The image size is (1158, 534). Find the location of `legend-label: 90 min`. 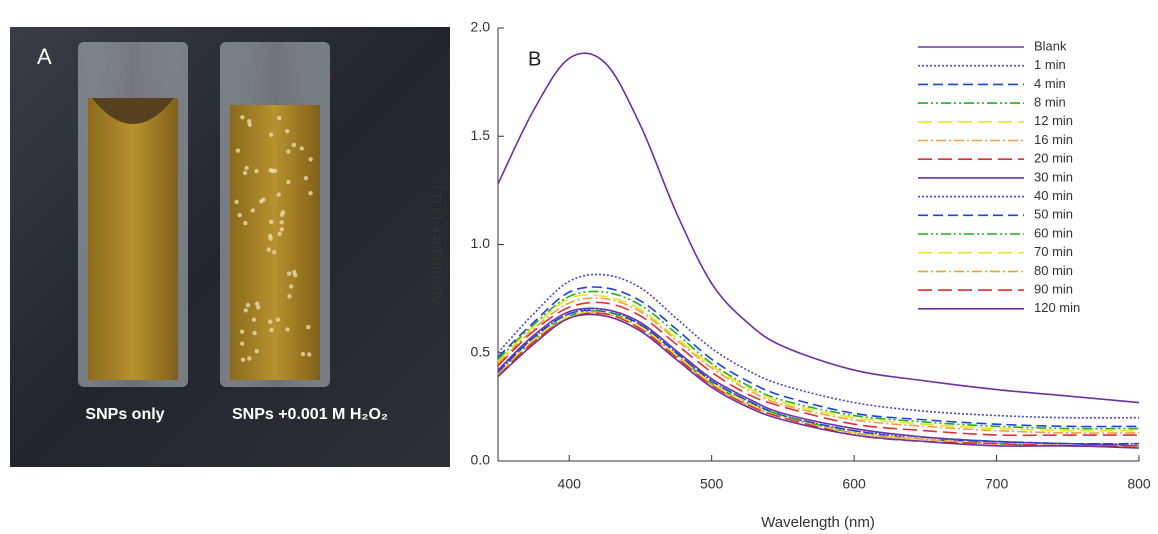

legend-label: 90 min is located at coordinates (1053, 289).